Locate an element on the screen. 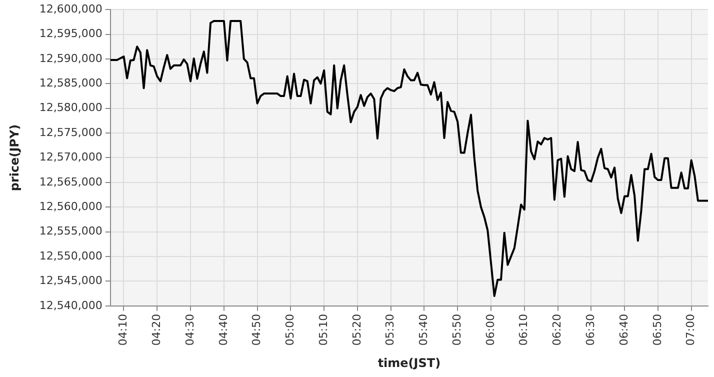 This screenshot has width=714, height=377. y-axis-title: price(JPY) is located at coordinates (14, 158).